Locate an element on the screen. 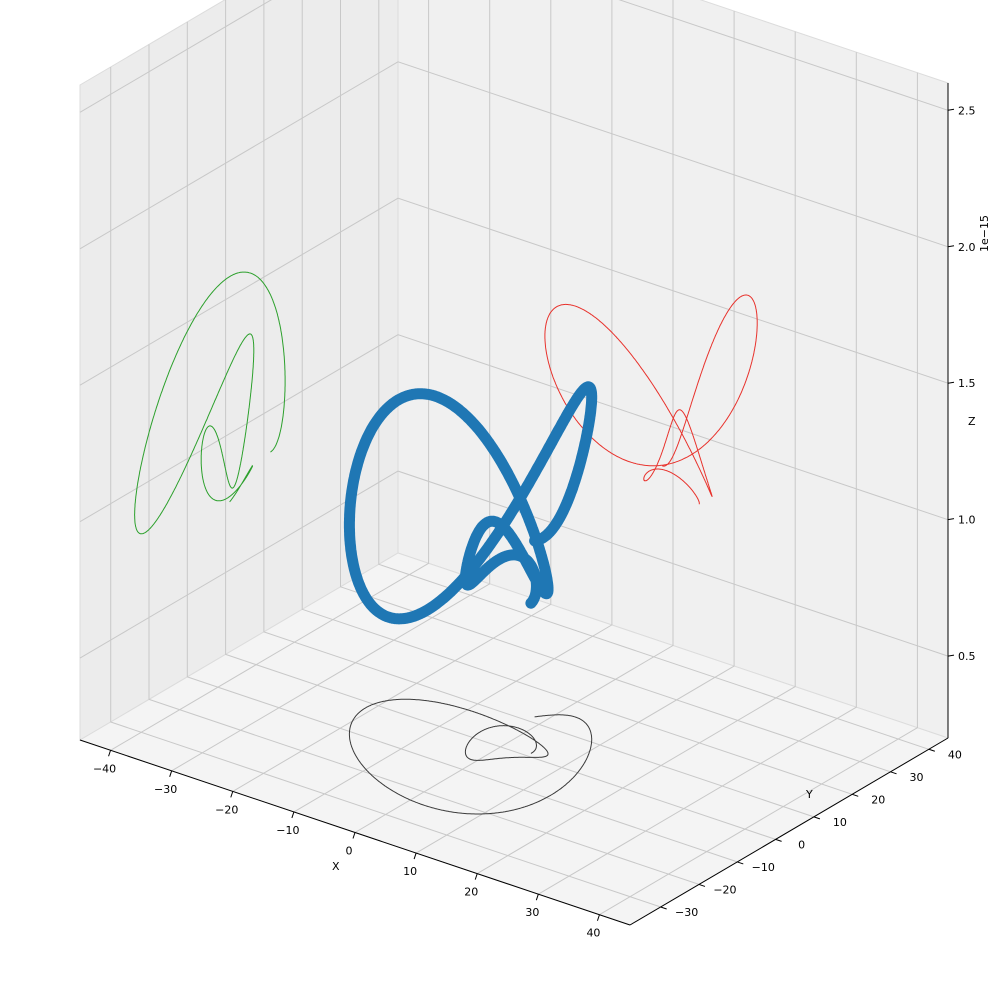  y-tick-label: 40 is located at coordinates (955, 754).